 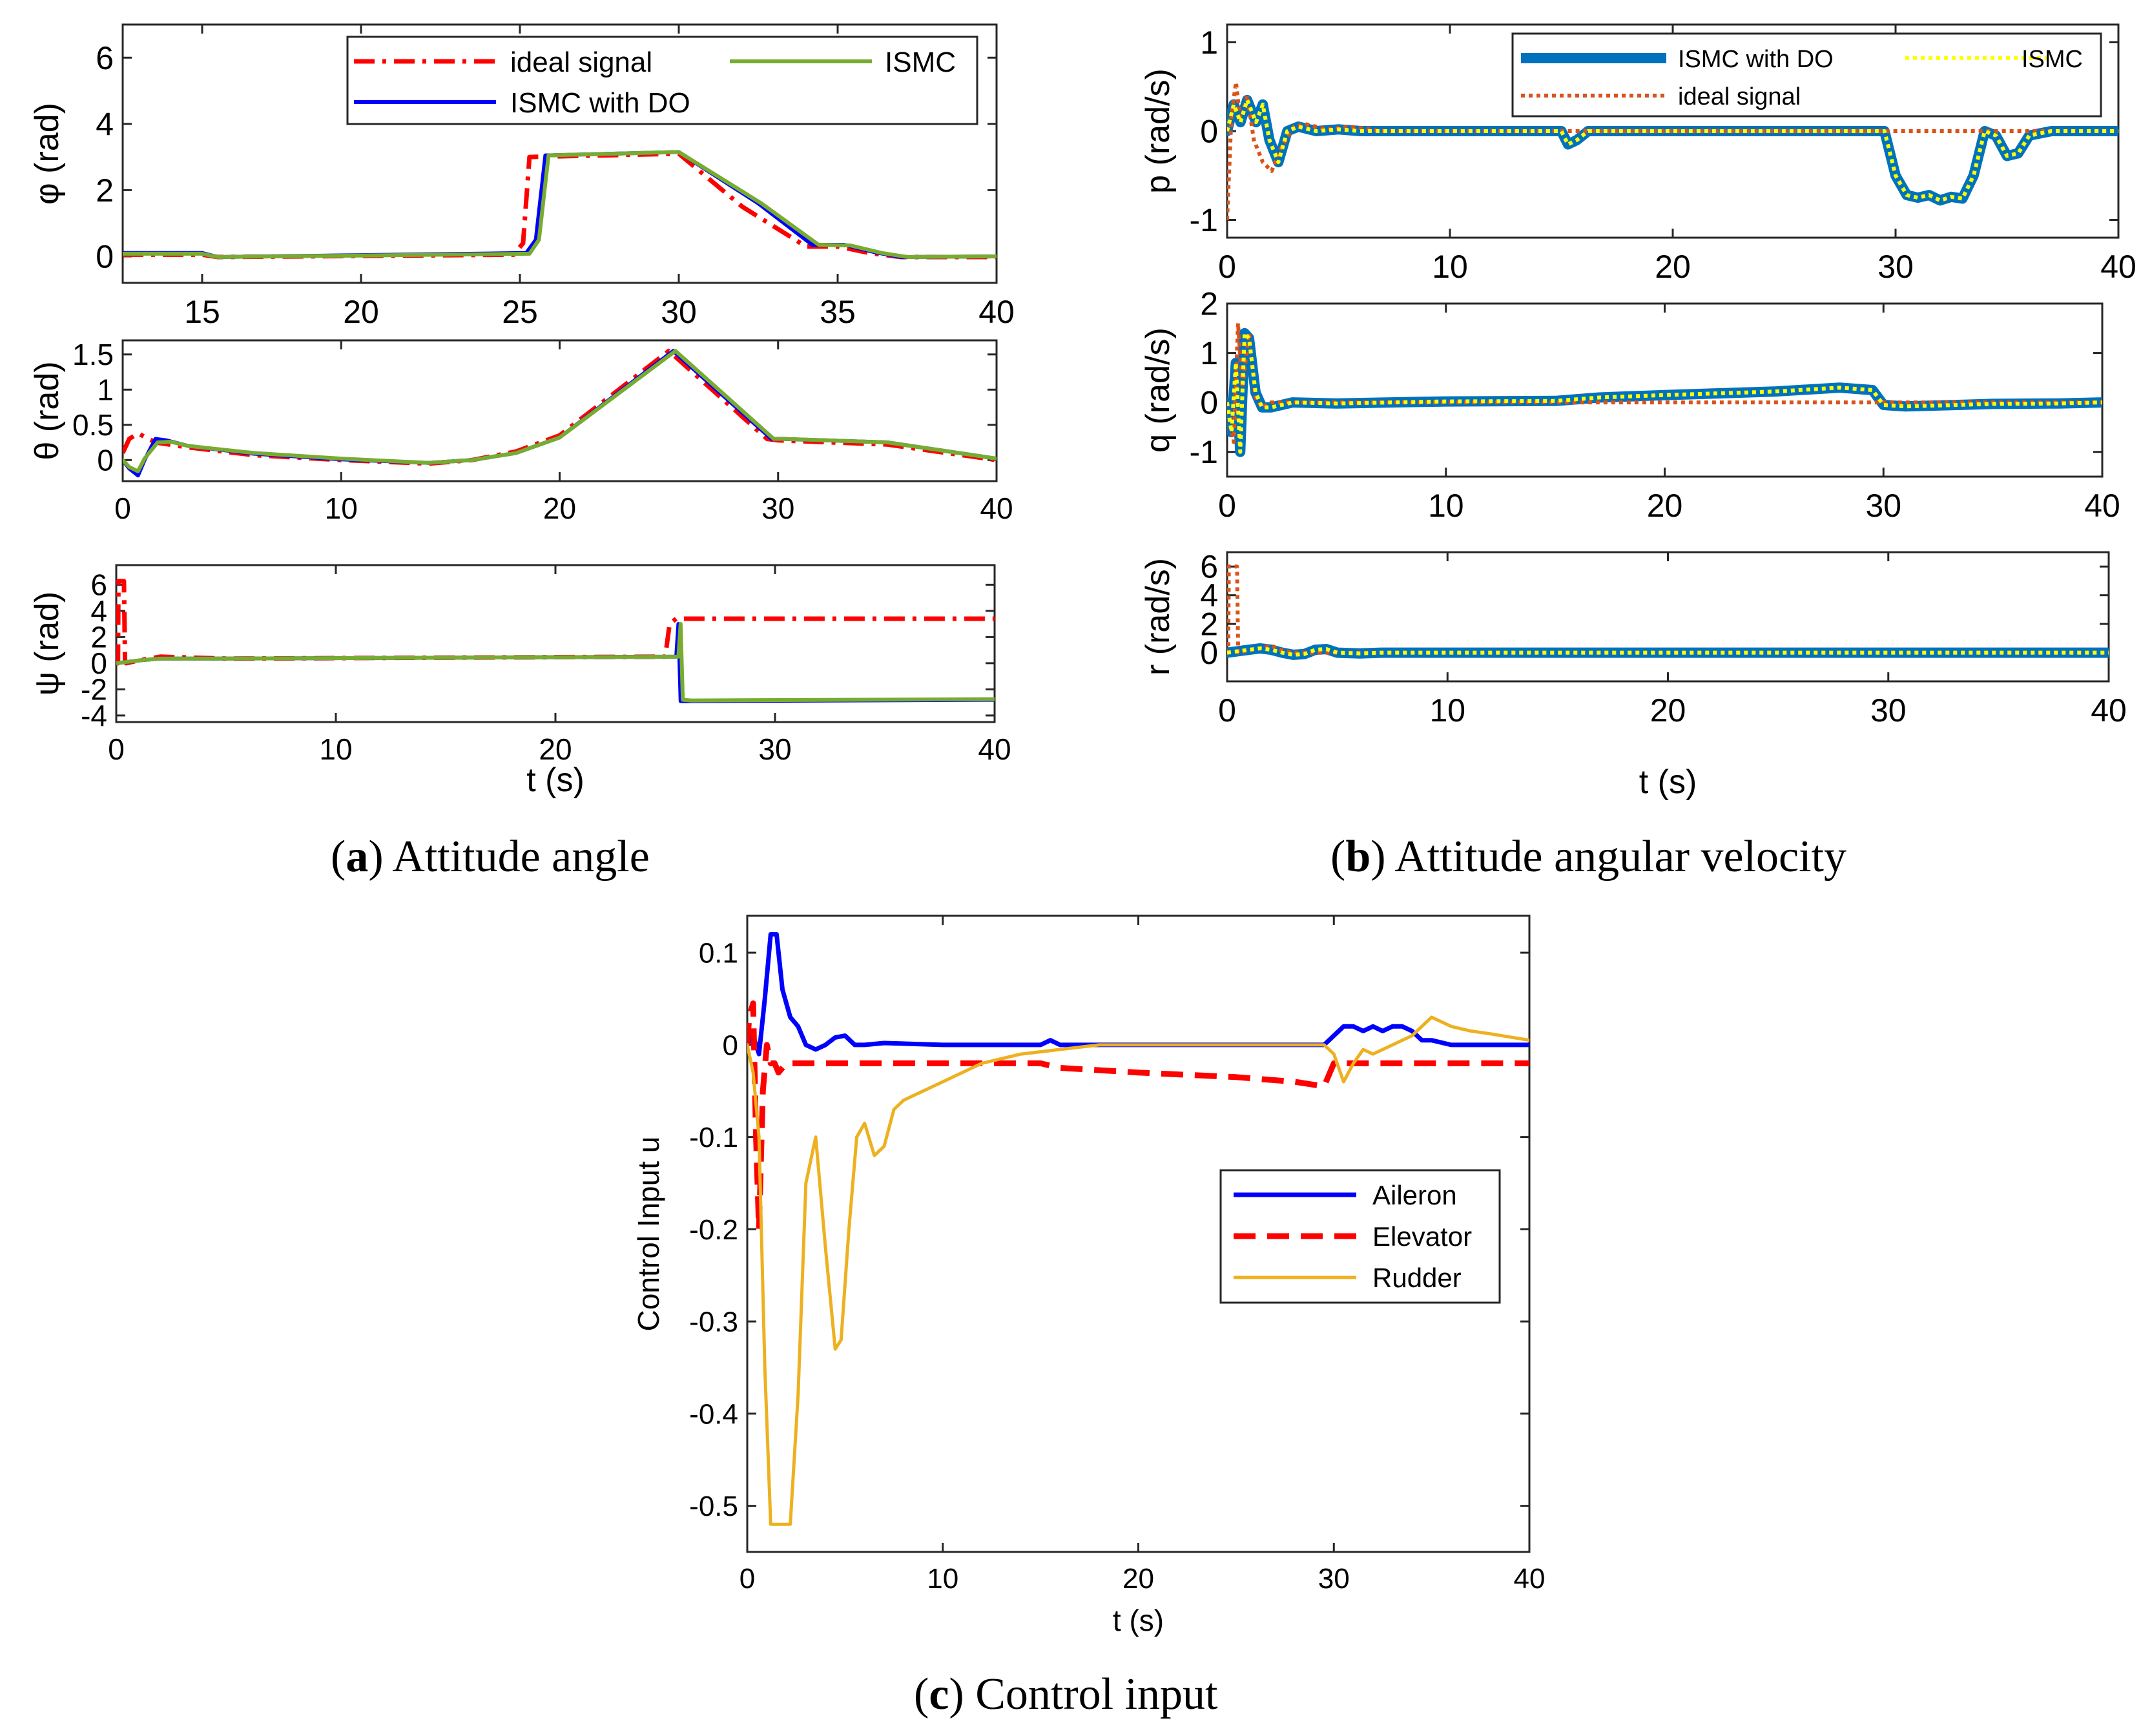 What do you see at coordinates (1138, 1620) in the screenshot?
I see `x-axis-label-c: t (s)` at bounding box center [1138, 1620].